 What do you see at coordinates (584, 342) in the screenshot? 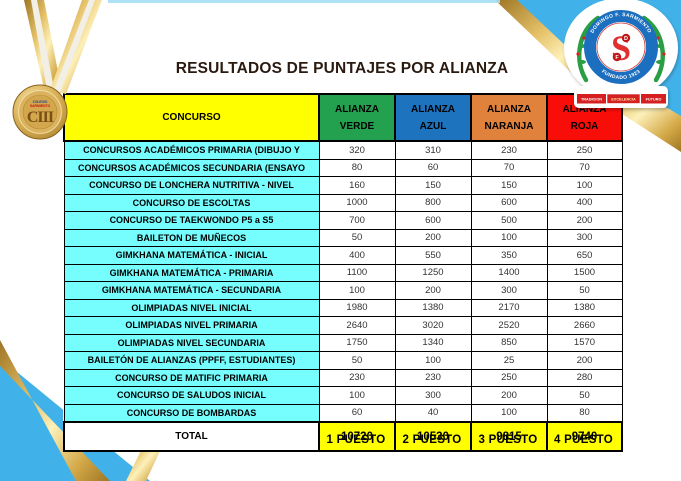
I see `score-cell: 1570` at bounding box center [584, 342].